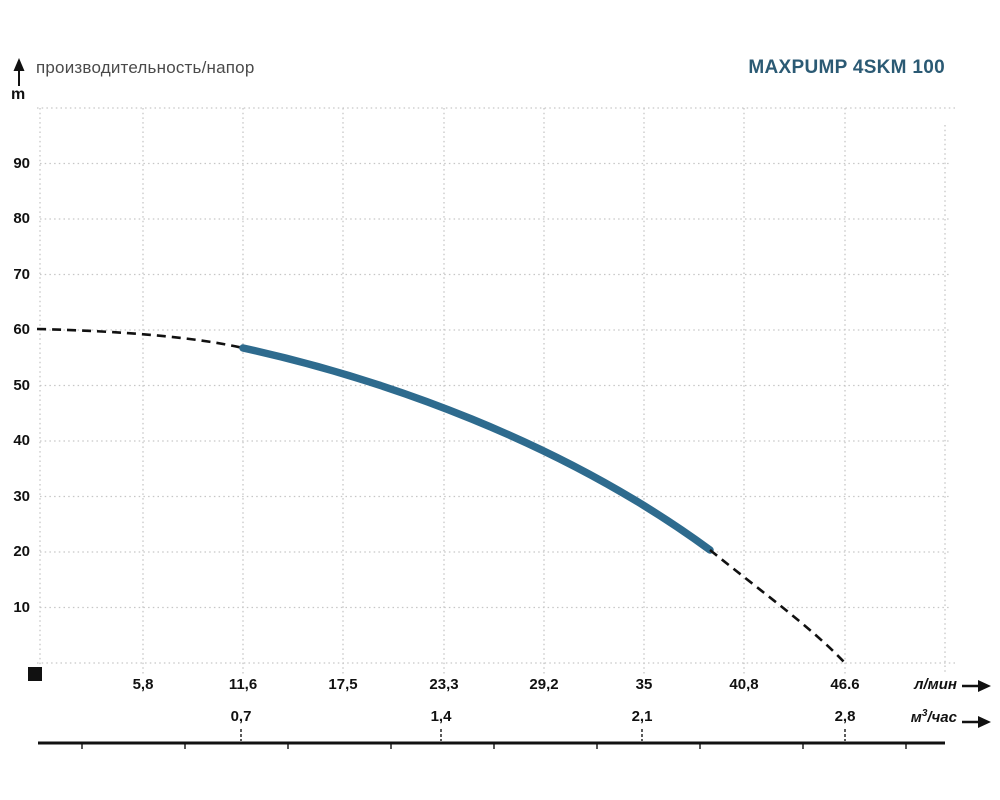 This screenshot has height=800, width=1000. Describe the element at coordinates (343, 684) in the screenshot. I see `x-tick-17-5: 17,5` at that location.